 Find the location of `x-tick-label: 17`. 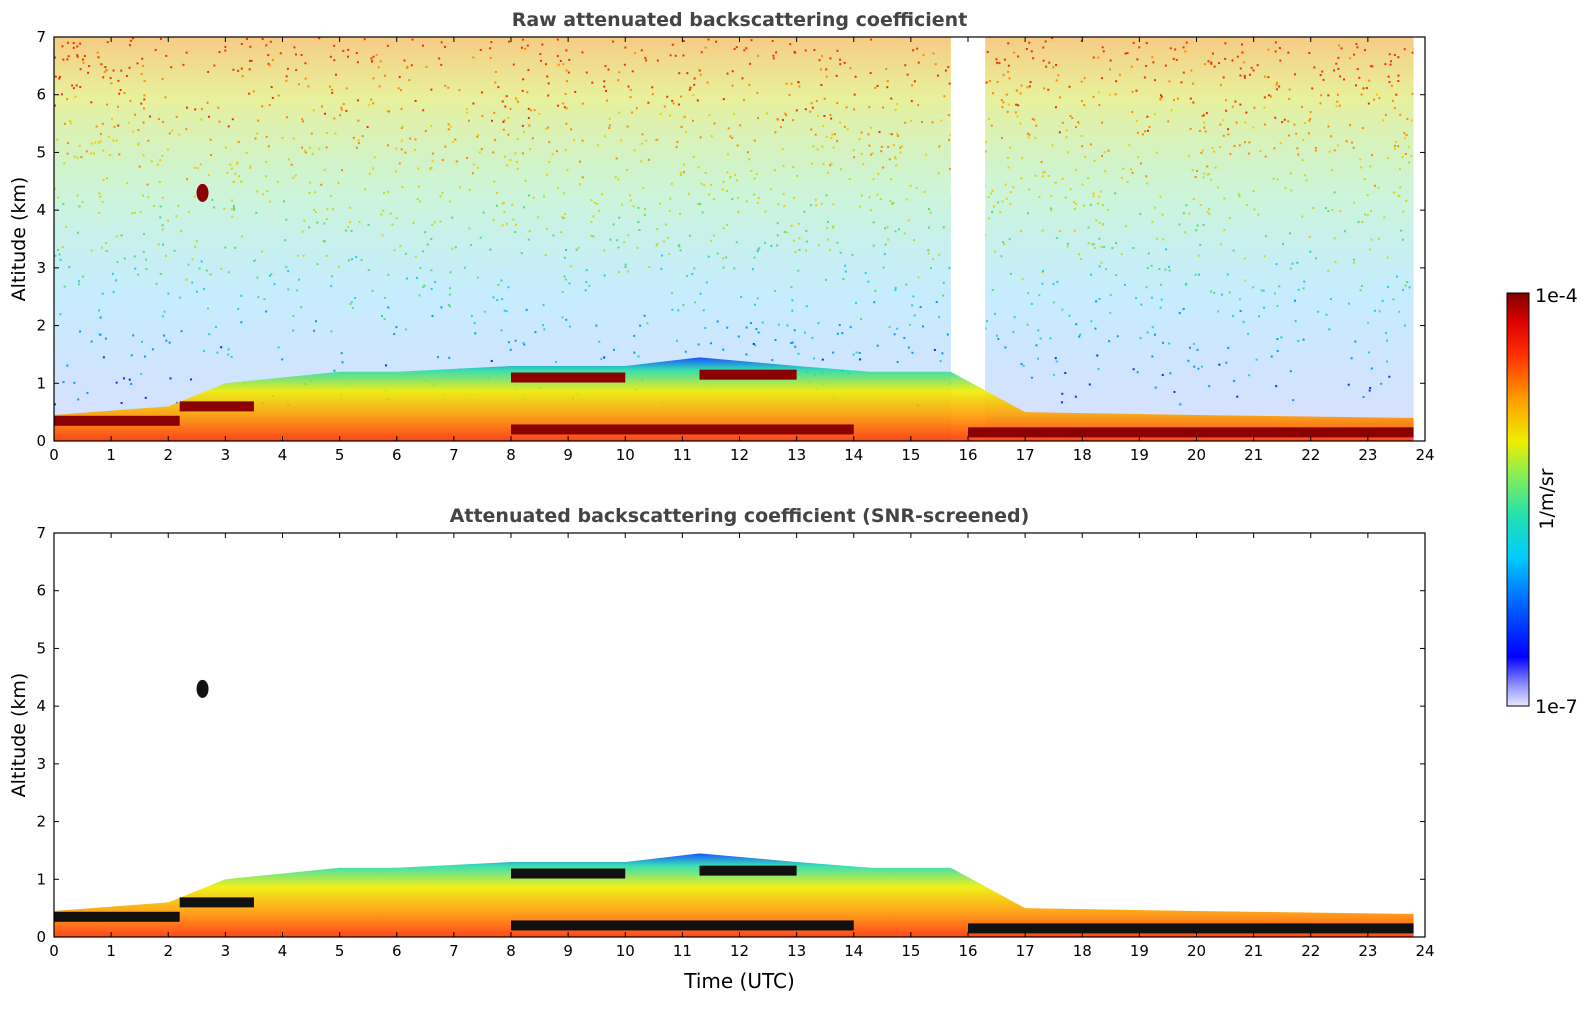

x-tick-label: 17 is located at coordinates (1025, 455).